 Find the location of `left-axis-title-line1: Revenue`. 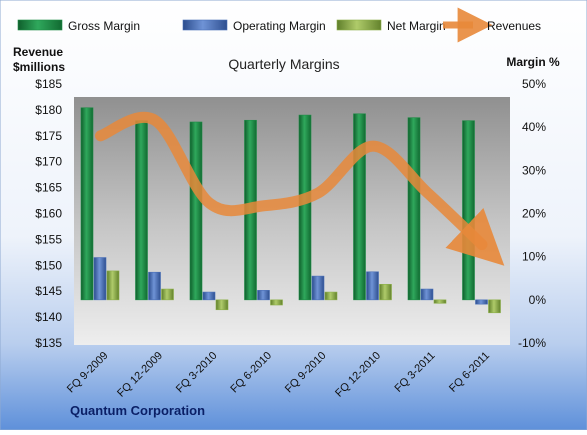

left-axis-title-line1: Revenue is located at coordinates (38, 52).